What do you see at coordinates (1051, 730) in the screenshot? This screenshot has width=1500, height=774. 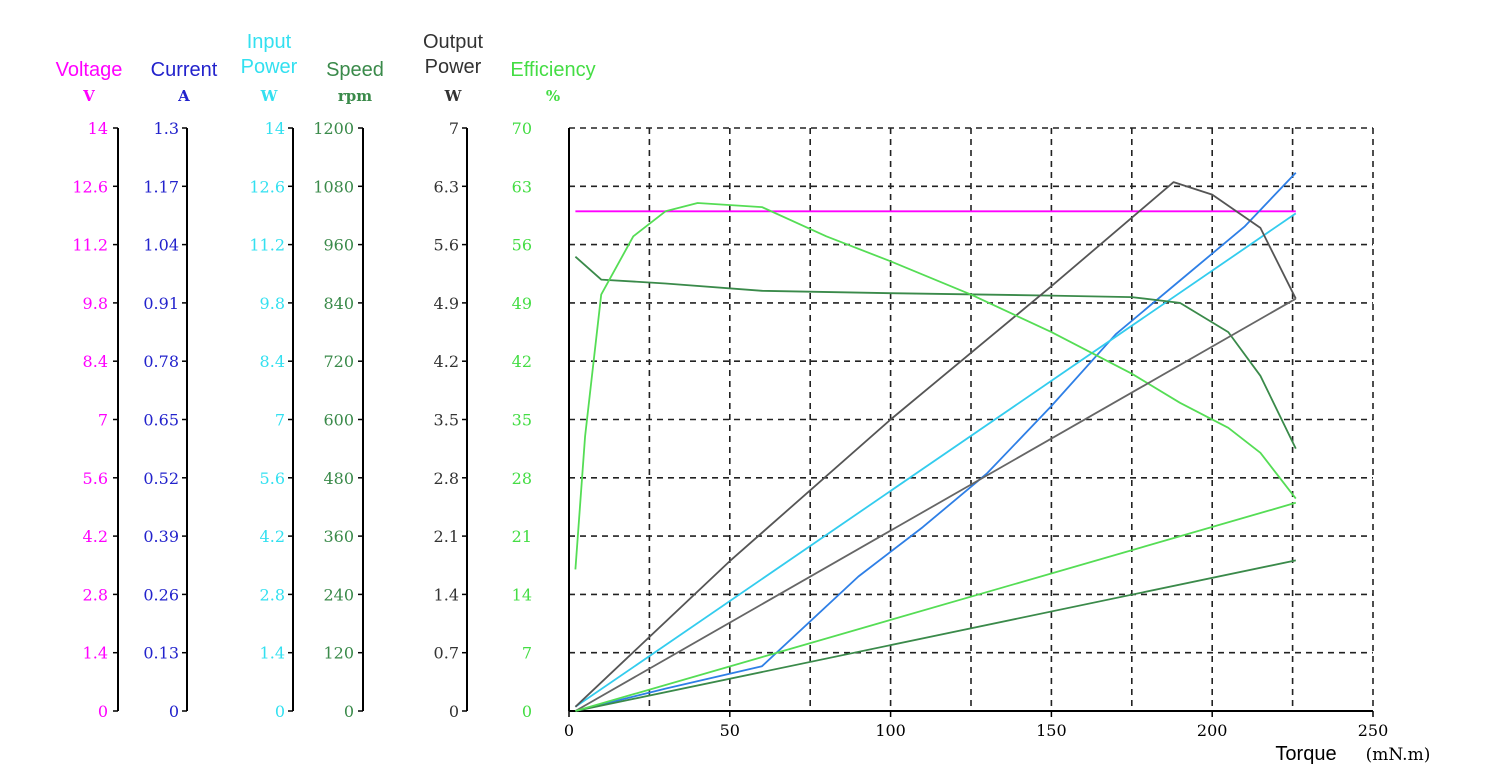 I see `x-tick-label: 150` at bounding box center [1051, 730].